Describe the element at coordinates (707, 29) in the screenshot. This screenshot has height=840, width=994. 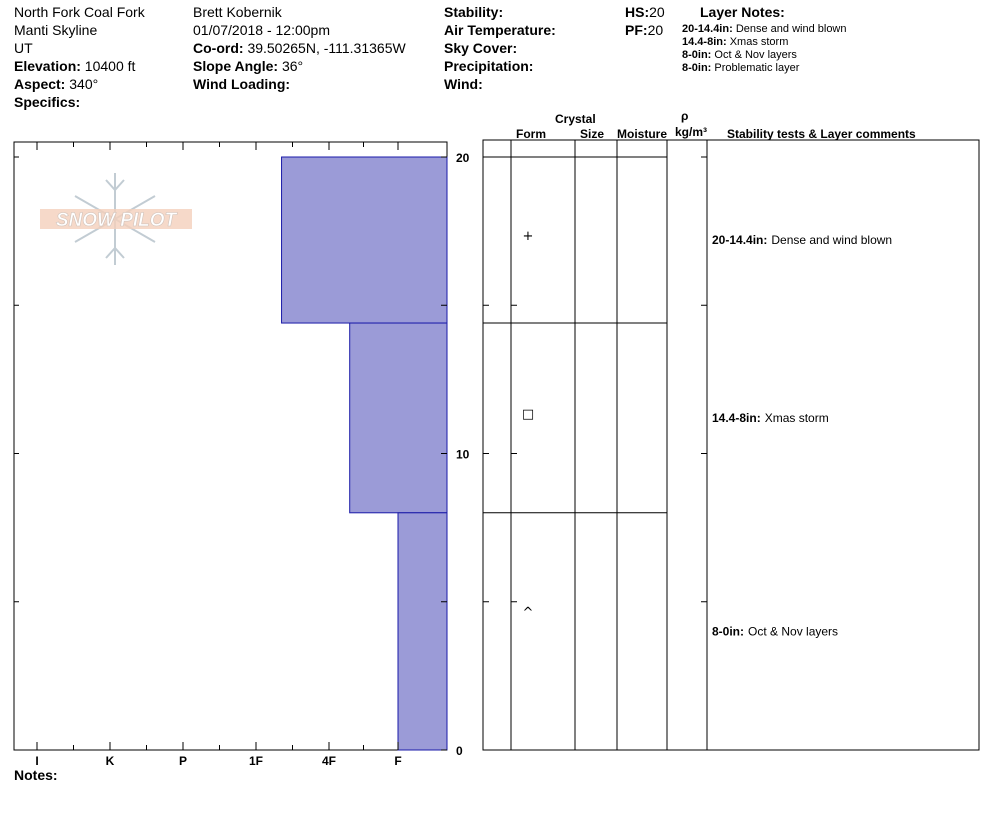
I see `layer-note-range: 20-14.4in:` at that location.